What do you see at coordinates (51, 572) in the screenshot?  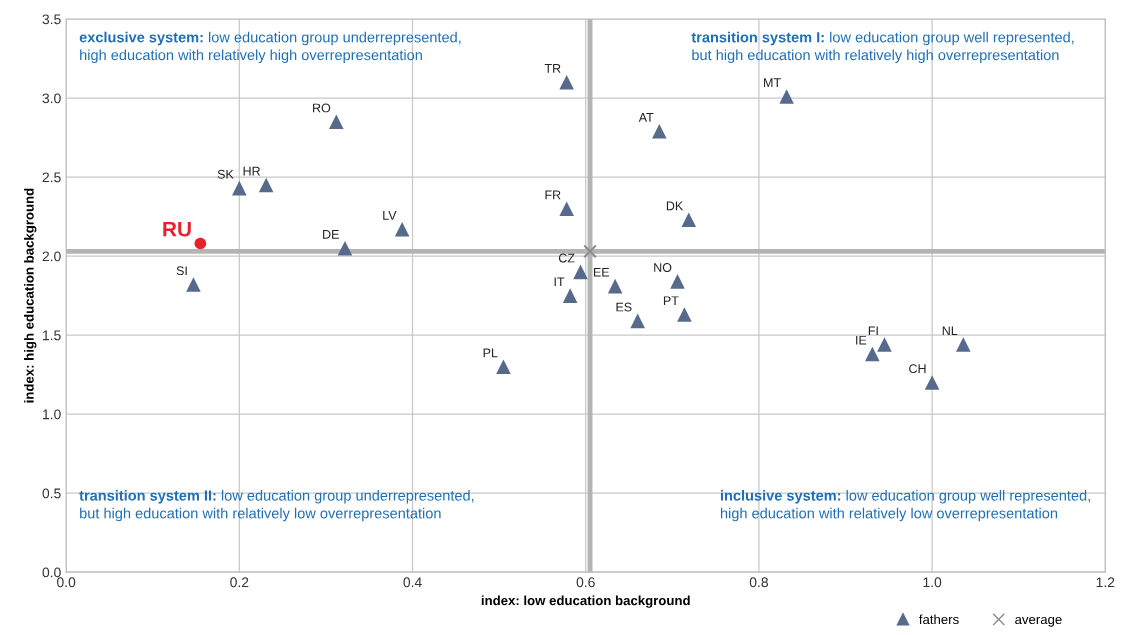 I see `y-tick-label: 0.0` at bounding box center [51, 572].